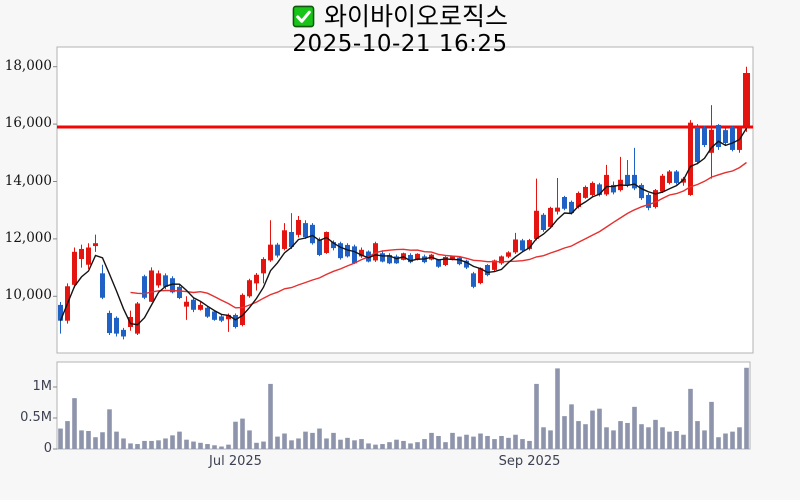 This screenshot has width=800, height=500. What do you see at coordinates (303, 16) in the screenshot?
I see `checked-checkbox-icon` at bounding box center [303, 16].